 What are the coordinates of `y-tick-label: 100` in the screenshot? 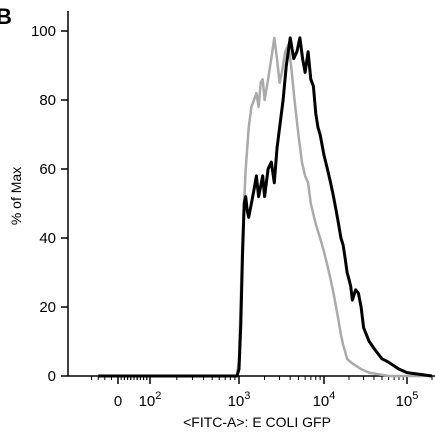 It's located at (43, 31).